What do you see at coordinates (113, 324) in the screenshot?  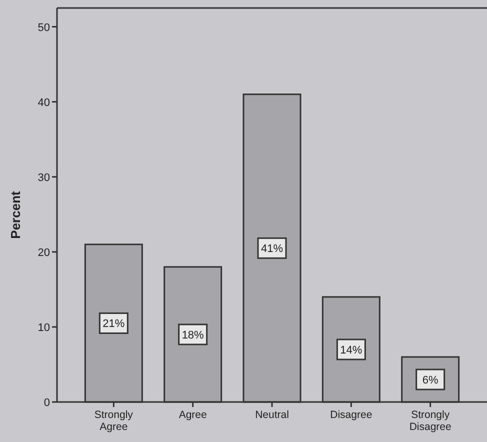 I see `data-label: 21%` at bounding box center [113, 324].